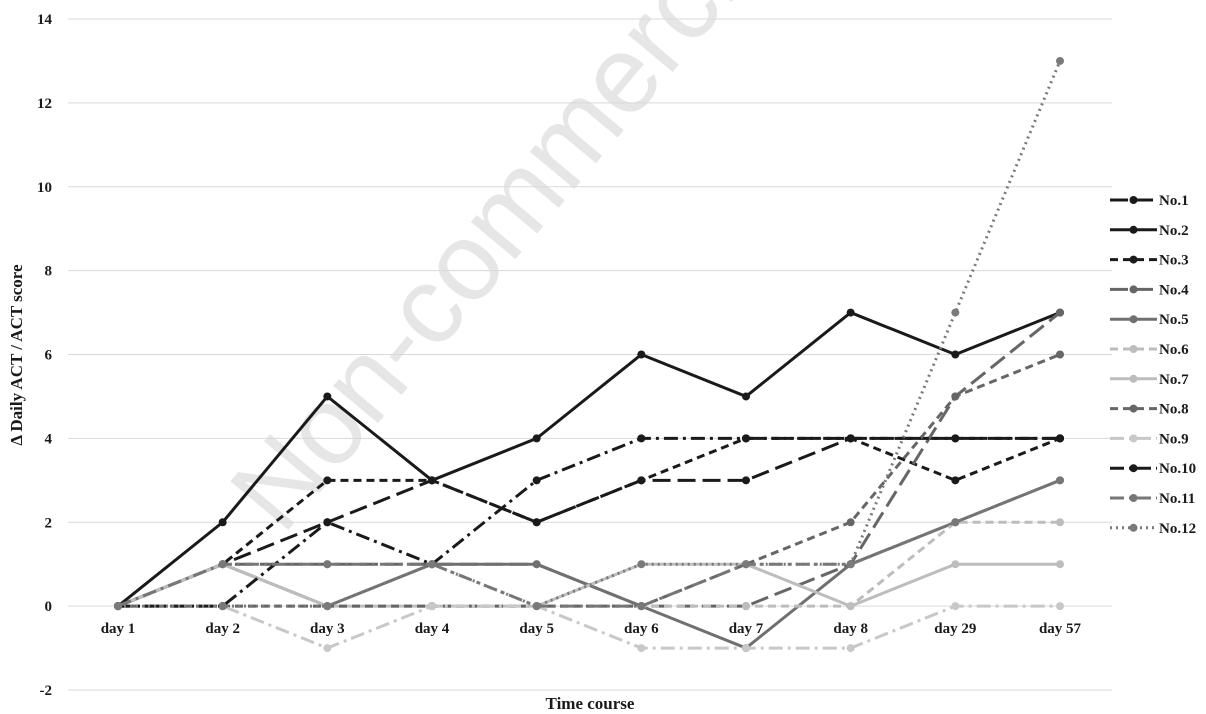 The height and width of the screenshot is (714, 1206). I want to click on legend-item: No.8, so click(1149, 410).